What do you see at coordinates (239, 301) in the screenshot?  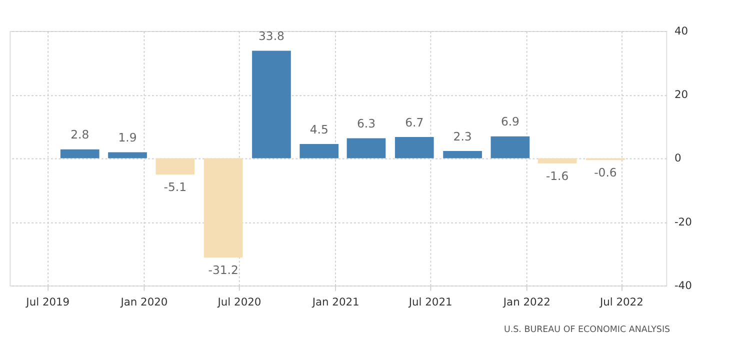 I see `x-tick-label: Jul 2020` at bounding box center [239, 301].